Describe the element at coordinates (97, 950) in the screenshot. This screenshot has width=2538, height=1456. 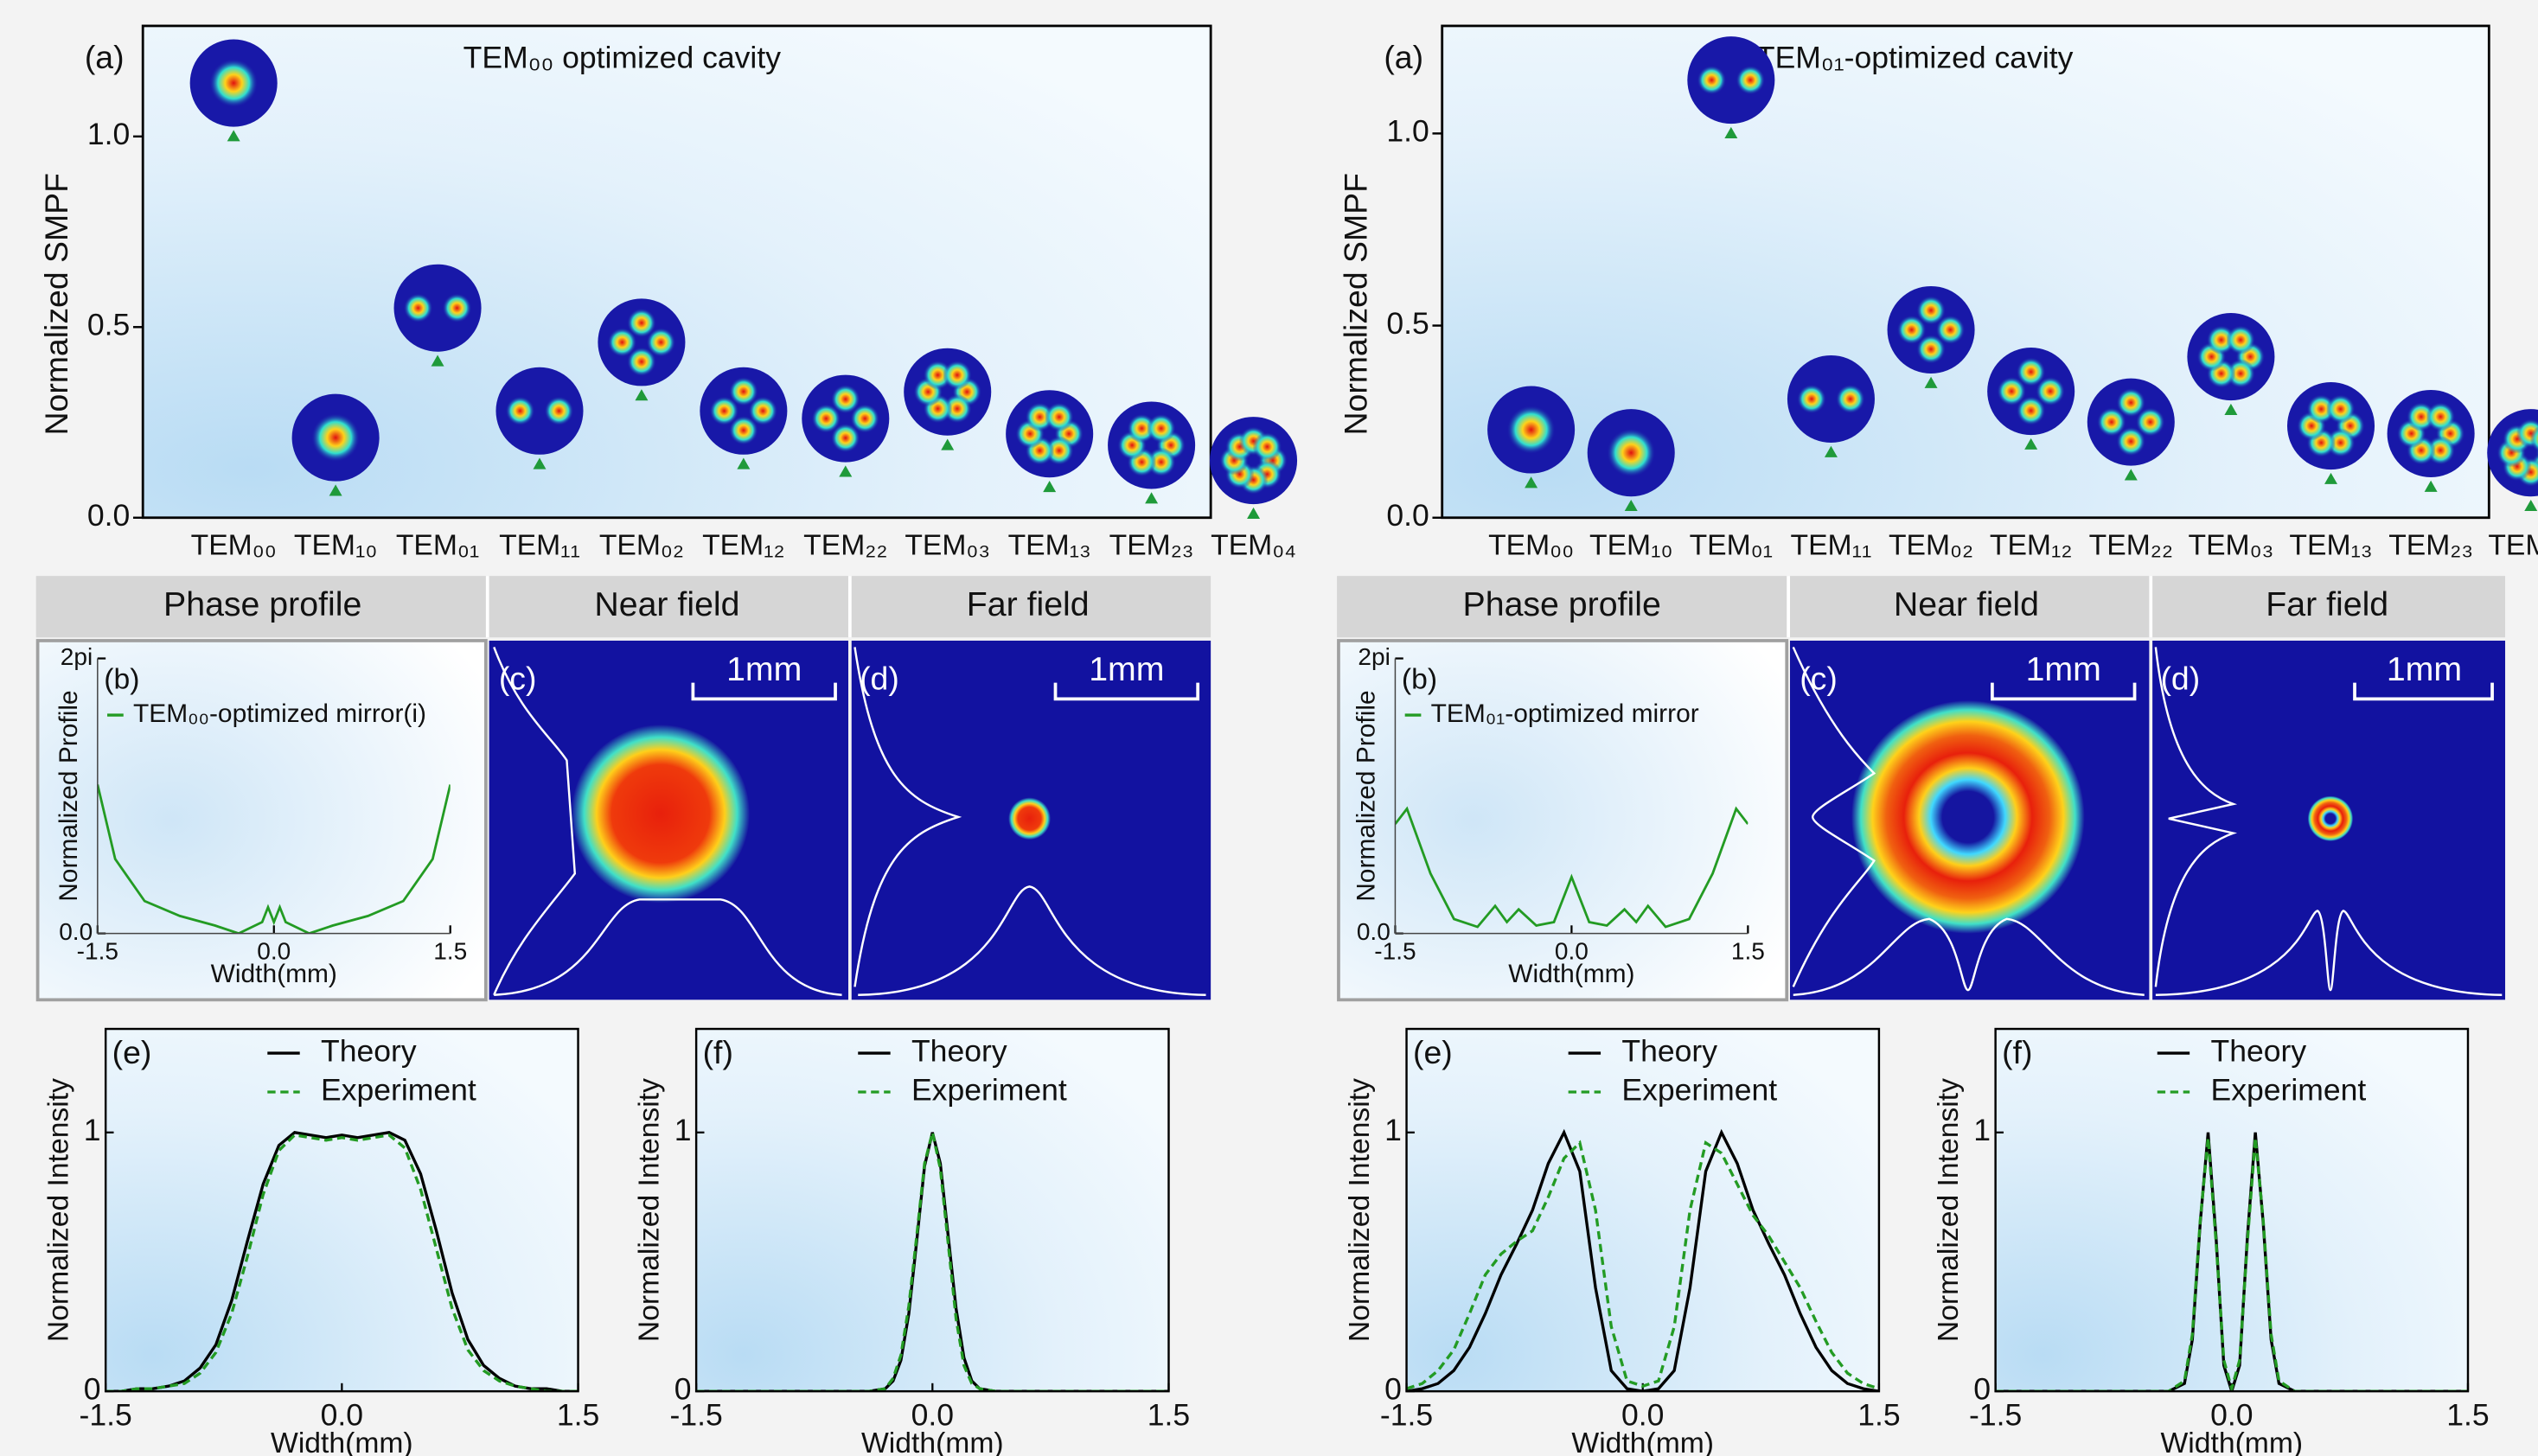
I see `x-tick-label: -1.5` at that location.